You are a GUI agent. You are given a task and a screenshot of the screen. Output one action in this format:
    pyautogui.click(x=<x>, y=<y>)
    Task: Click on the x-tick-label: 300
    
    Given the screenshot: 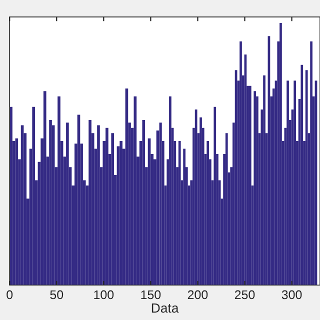 What is the action you would take?
    pyautogui.click(x=292, y=295)
    